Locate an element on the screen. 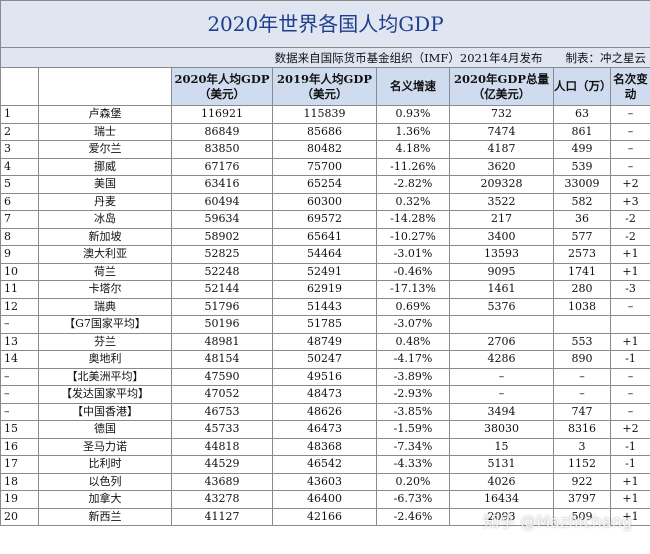 This screenshot has width=650, height=554. pop-value: 36 is located at coordinates (582, 219).